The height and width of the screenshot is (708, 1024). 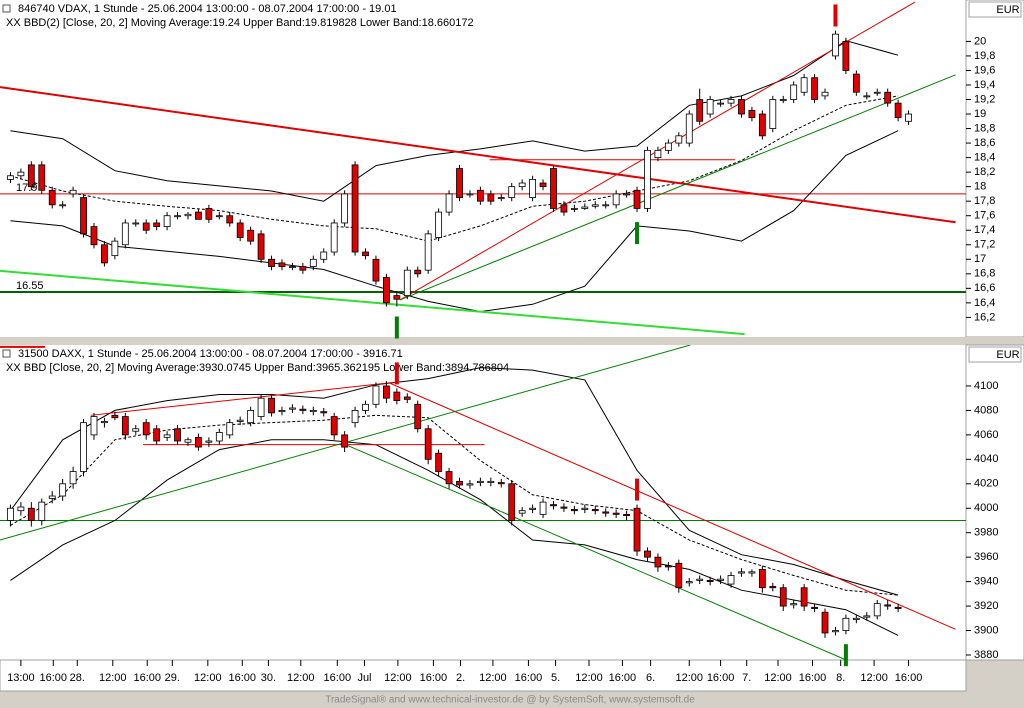 I want to click on lower-price-axis, so click(x=994, y=502).